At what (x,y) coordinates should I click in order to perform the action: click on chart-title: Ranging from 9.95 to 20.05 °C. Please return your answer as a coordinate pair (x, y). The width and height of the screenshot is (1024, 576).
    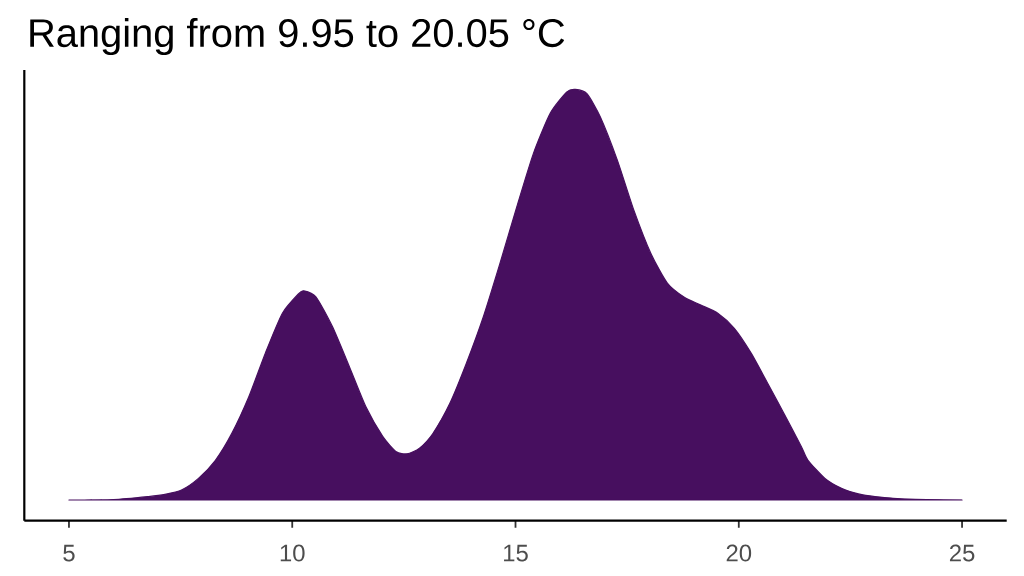
    Looking at the image, I should click on (297, 36).